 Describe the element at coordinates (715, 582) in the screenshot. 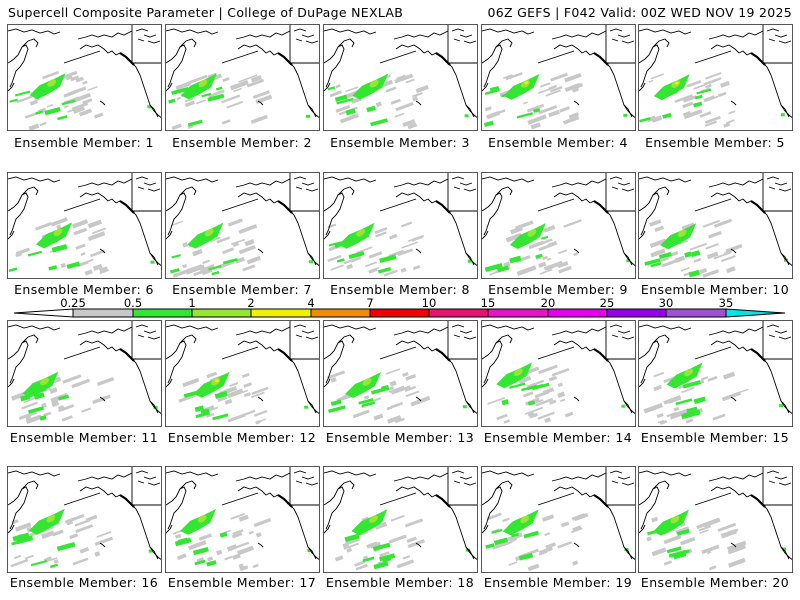

I see `ensemble-member-label: Ensemble Member: 20` at that location.